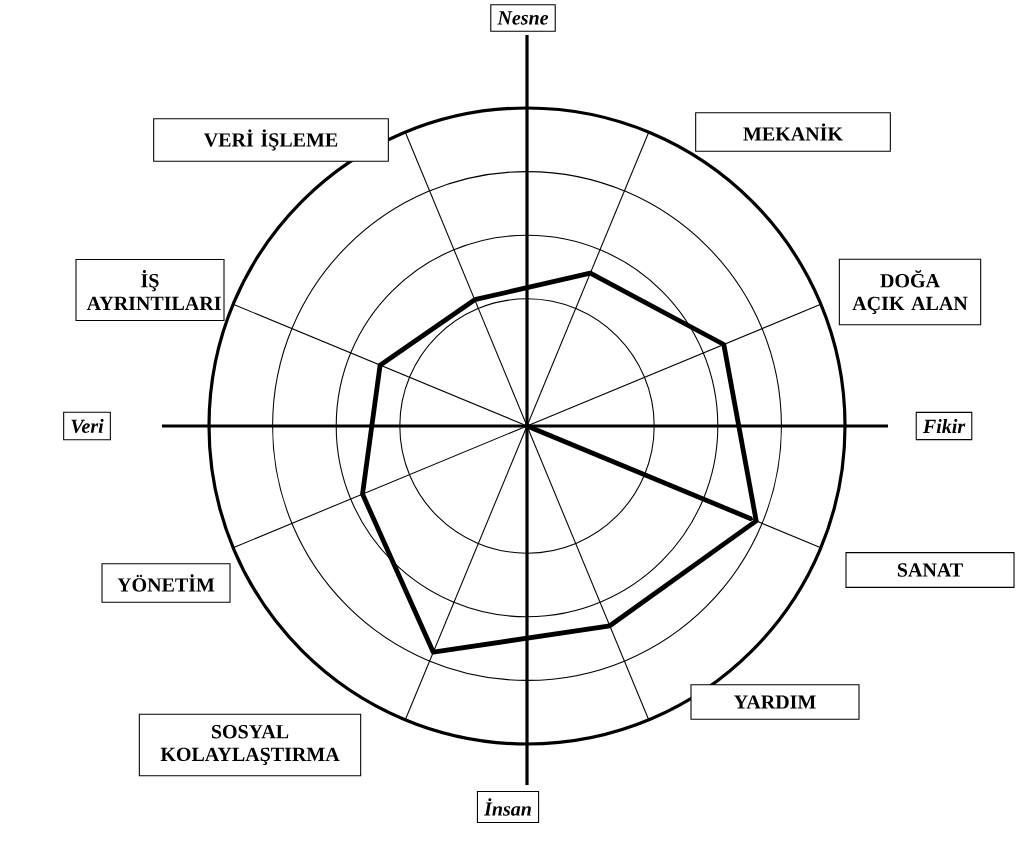  Describe the element at coordinates (910, 292) in the screenshot. I see `spoke-label: DOĞA AÇIK ALAN` at that location.